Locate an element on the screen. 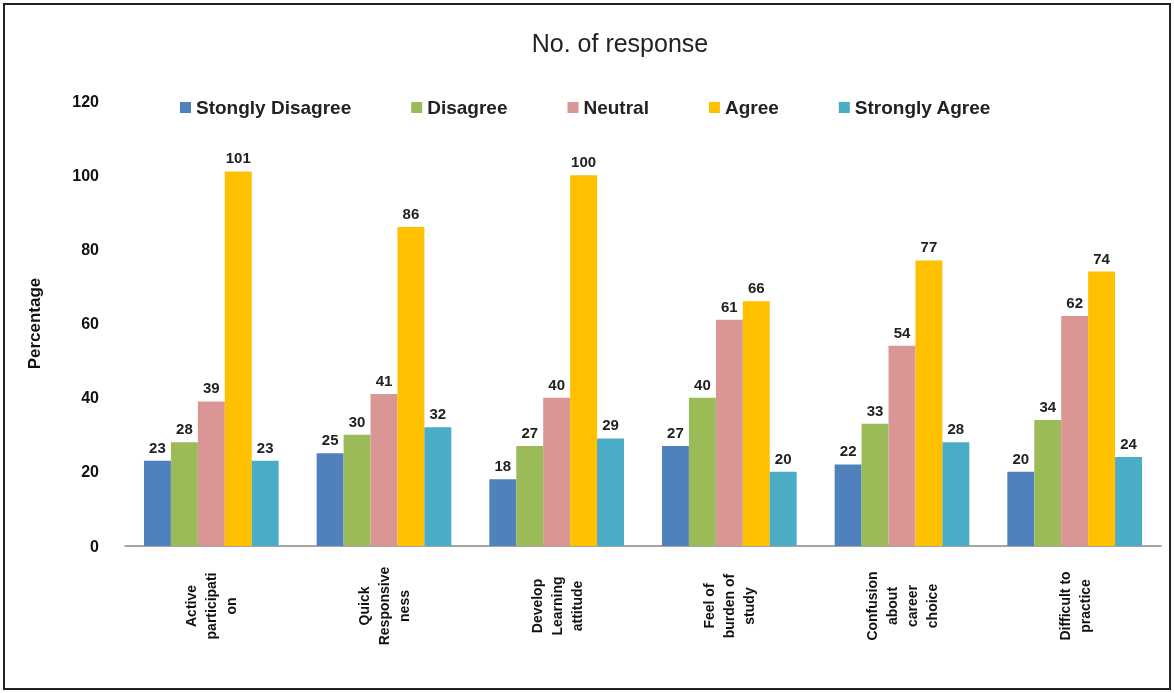 Image resolution: width=1174 pixels, height=693 pixels. y-tick-label: 0 is located at coordinates (95, 546).